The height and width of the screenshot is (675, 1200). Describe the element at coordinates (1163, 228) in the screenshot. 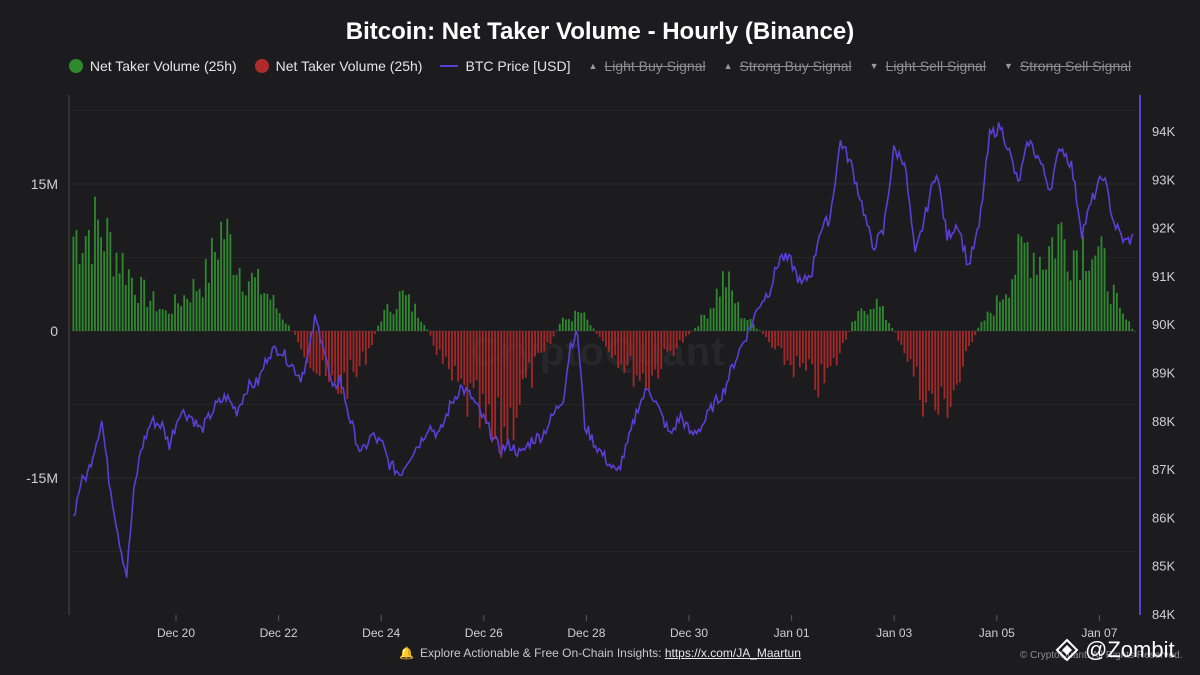

I see `right-tick-label: 92K` at that location.